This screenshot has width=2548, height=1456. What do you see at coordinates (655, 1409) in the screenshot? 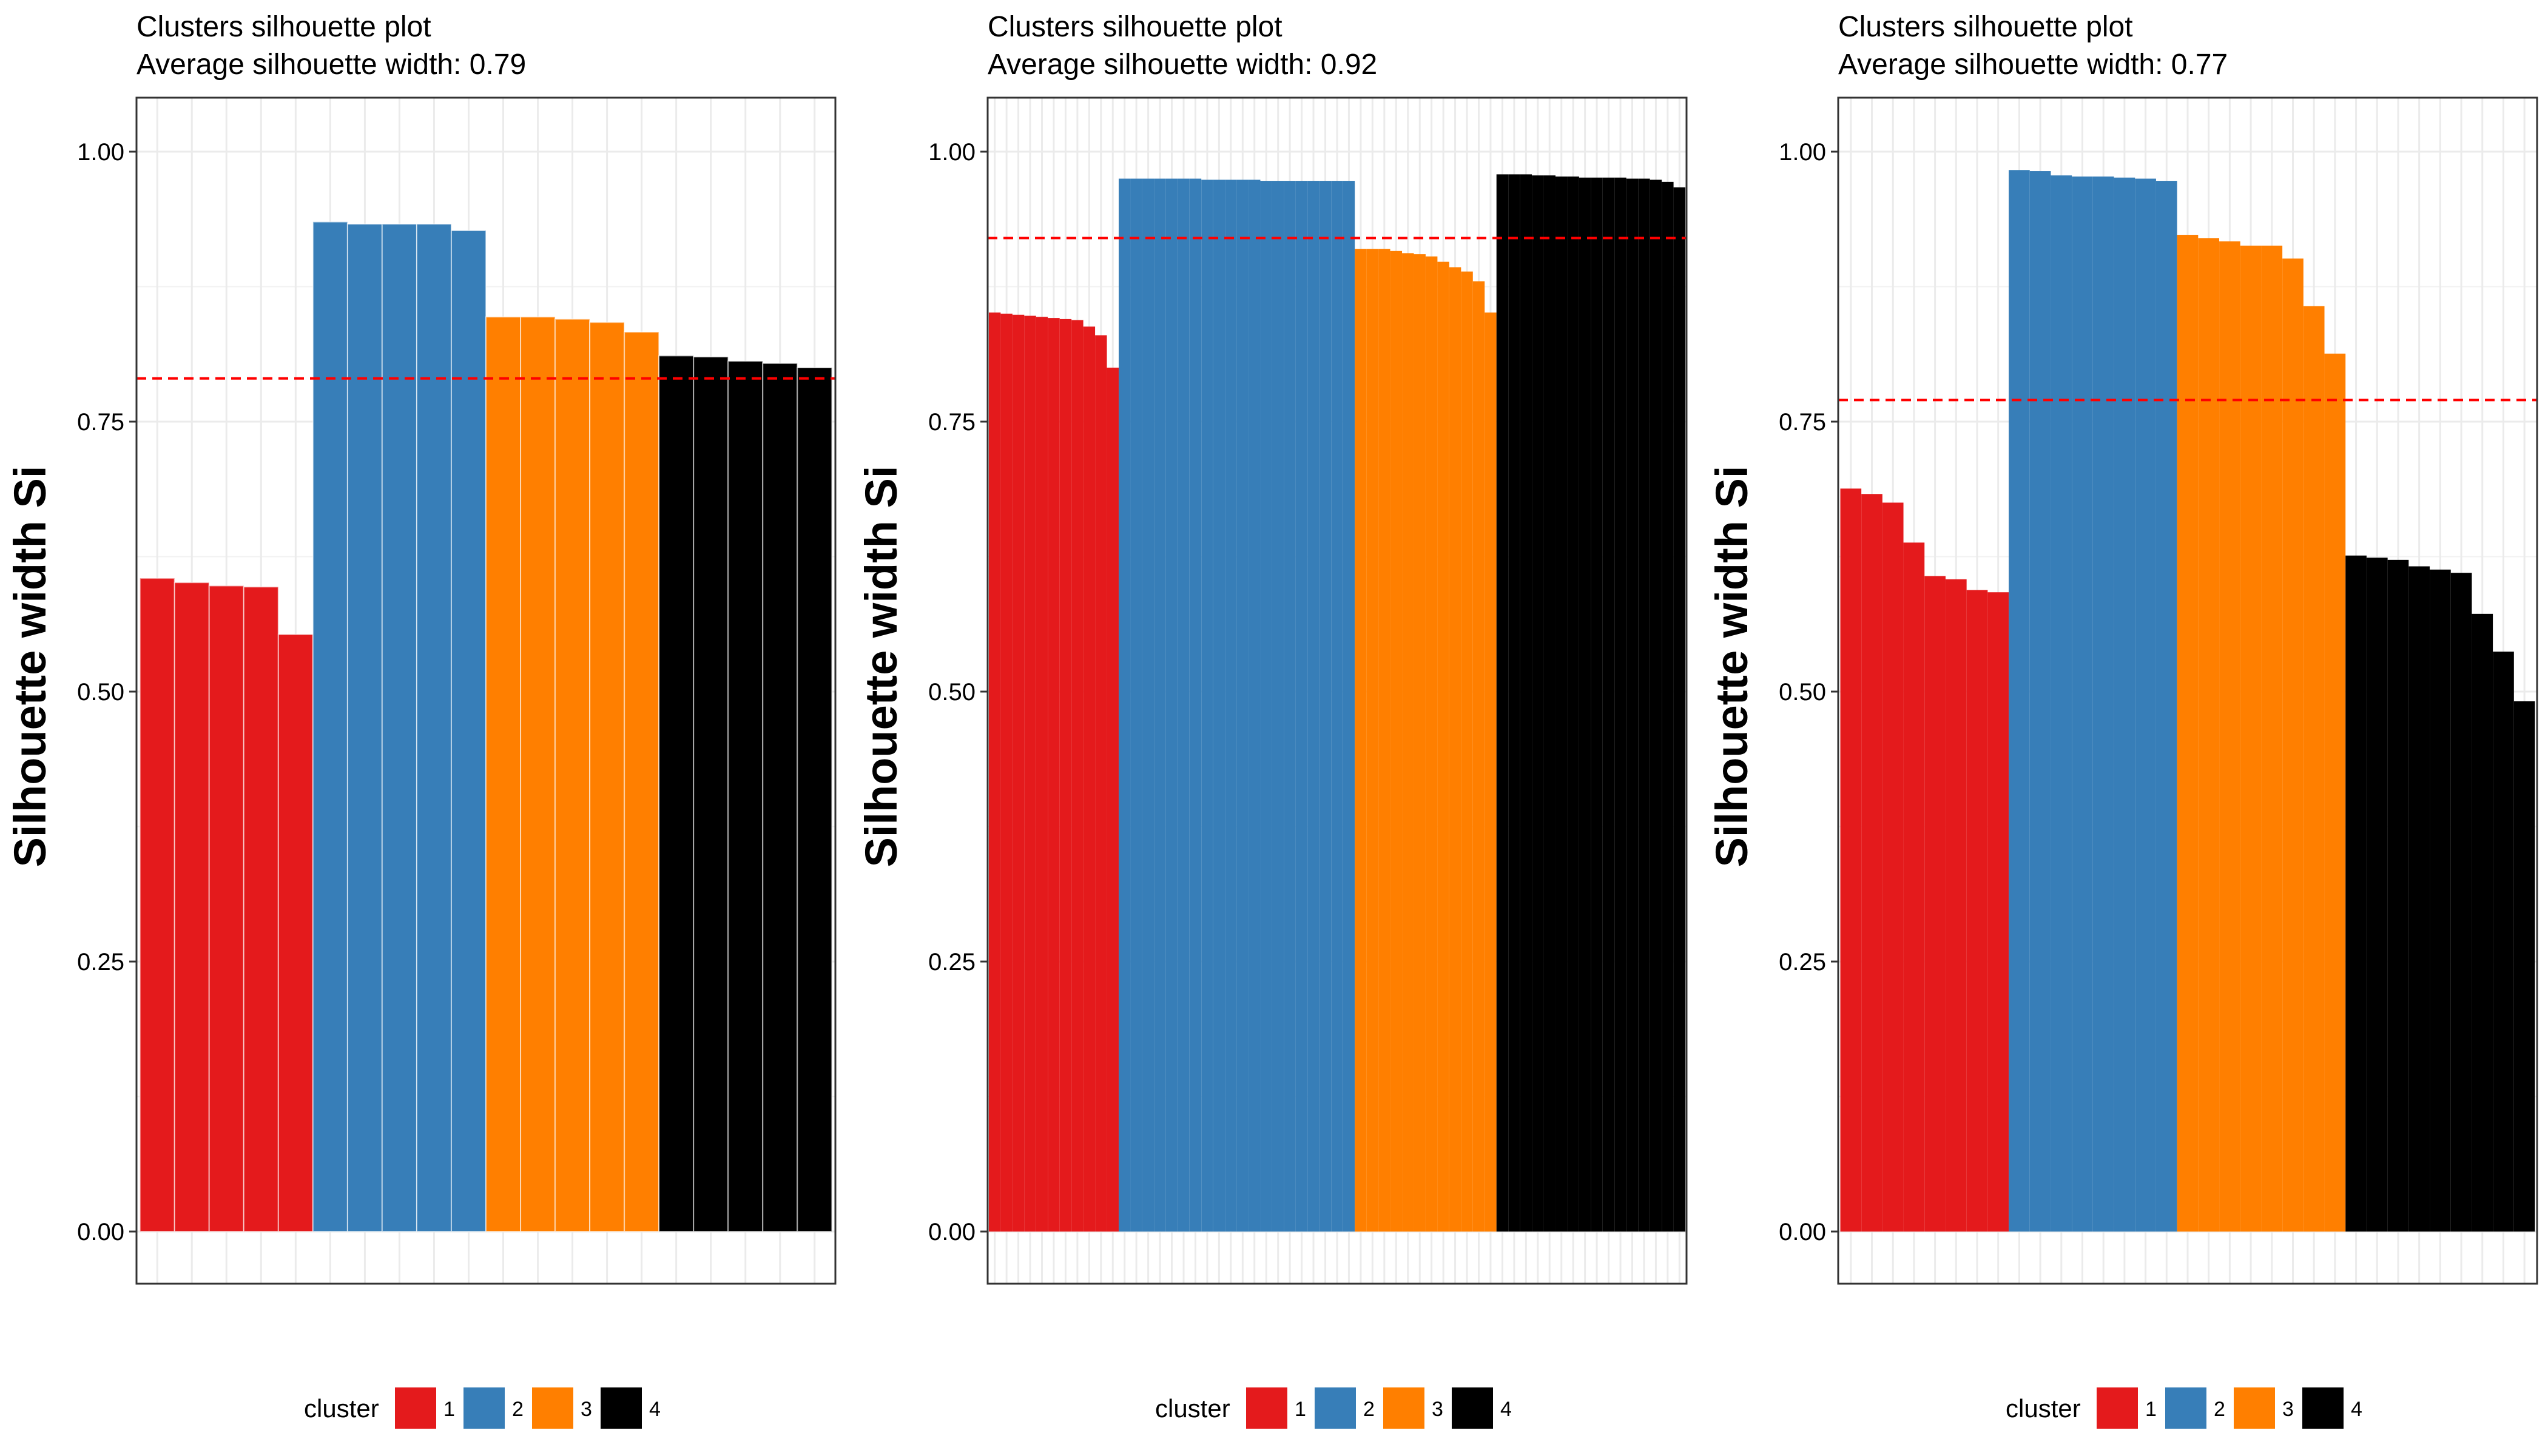
I see `legend-label-4: 4` at bounding box center [655, 1409].